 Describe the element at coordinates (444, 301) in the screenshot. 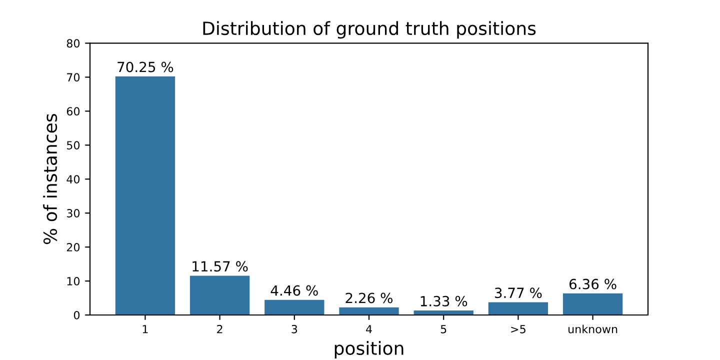

I see `data-label: 1.33 %` at that location.